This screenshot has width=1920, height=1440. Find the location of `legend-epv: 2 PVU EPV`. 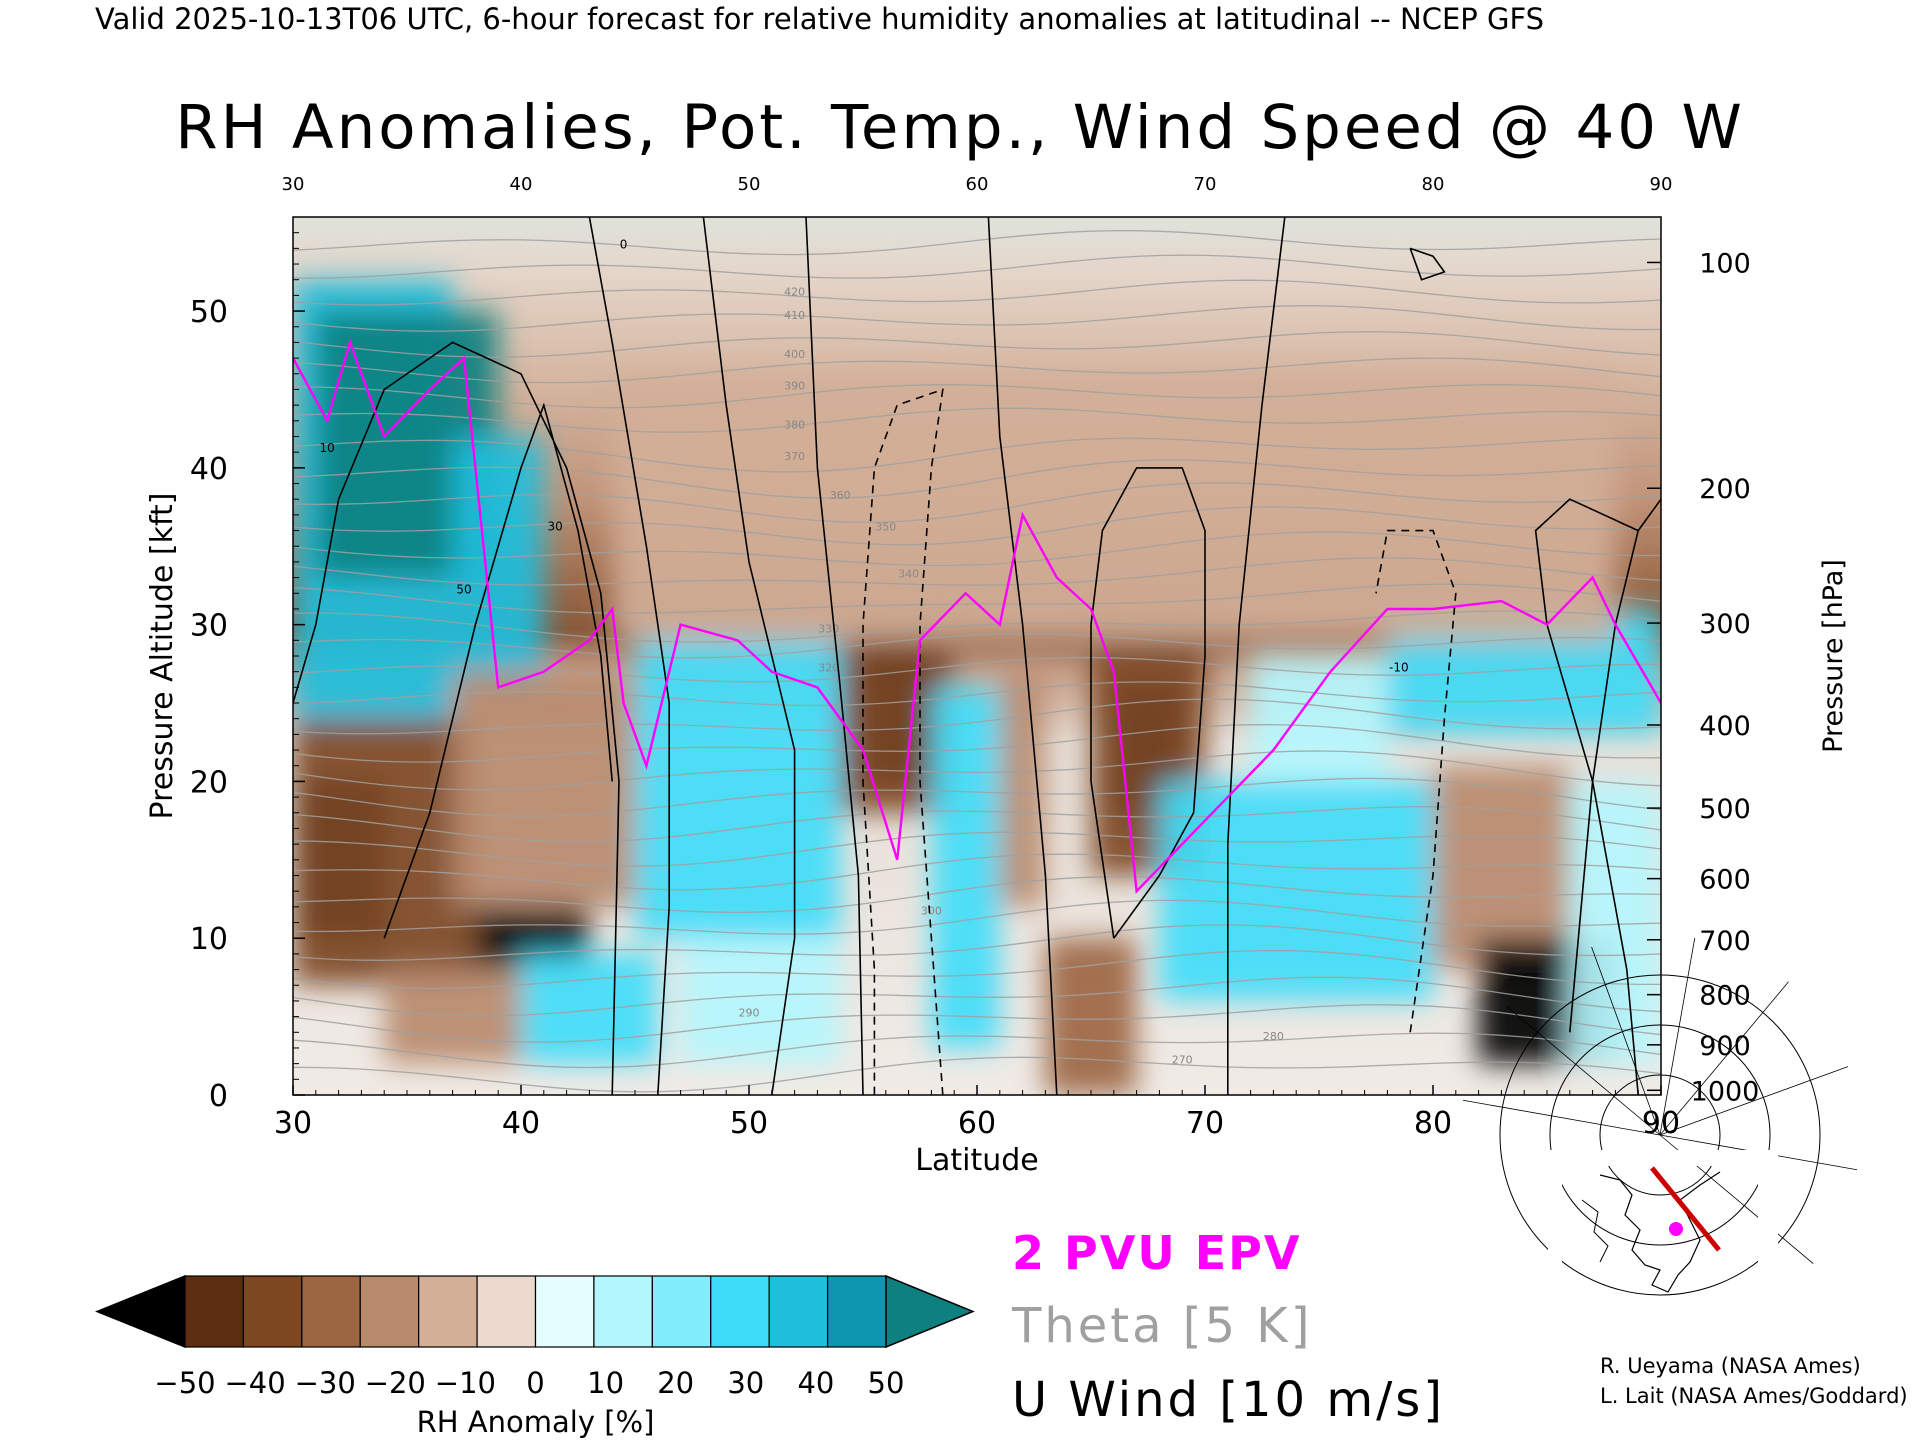

legend-epv: 2 PVU EPV is located at coordinates (1157, 1253).